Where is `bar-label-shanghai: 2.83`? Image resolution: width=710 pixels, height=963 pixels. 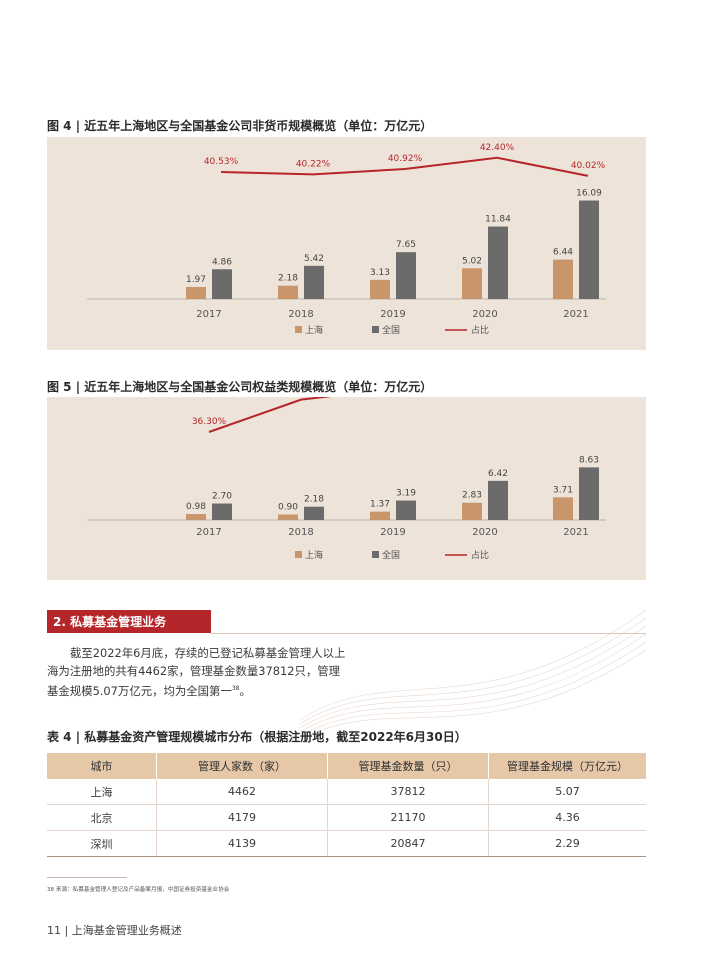 bar-label-shanghai: 2.83 is located at coordinates (472, 496).